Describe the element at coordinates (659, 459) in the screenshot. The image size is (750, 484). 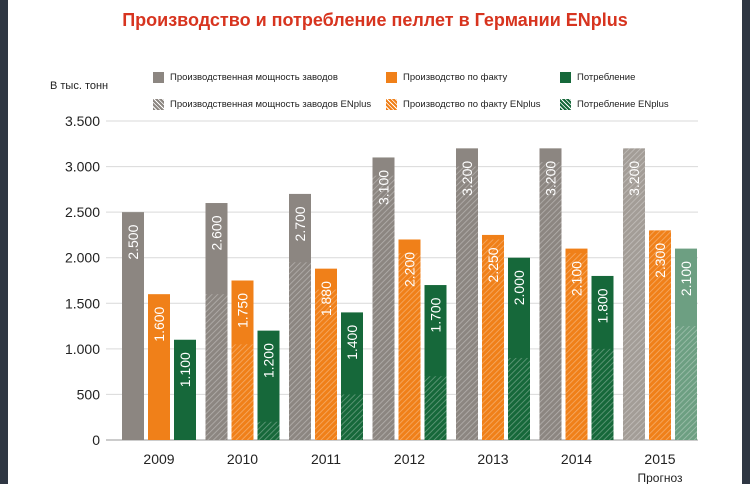
I see `x-tick-label: 2015` at that location.